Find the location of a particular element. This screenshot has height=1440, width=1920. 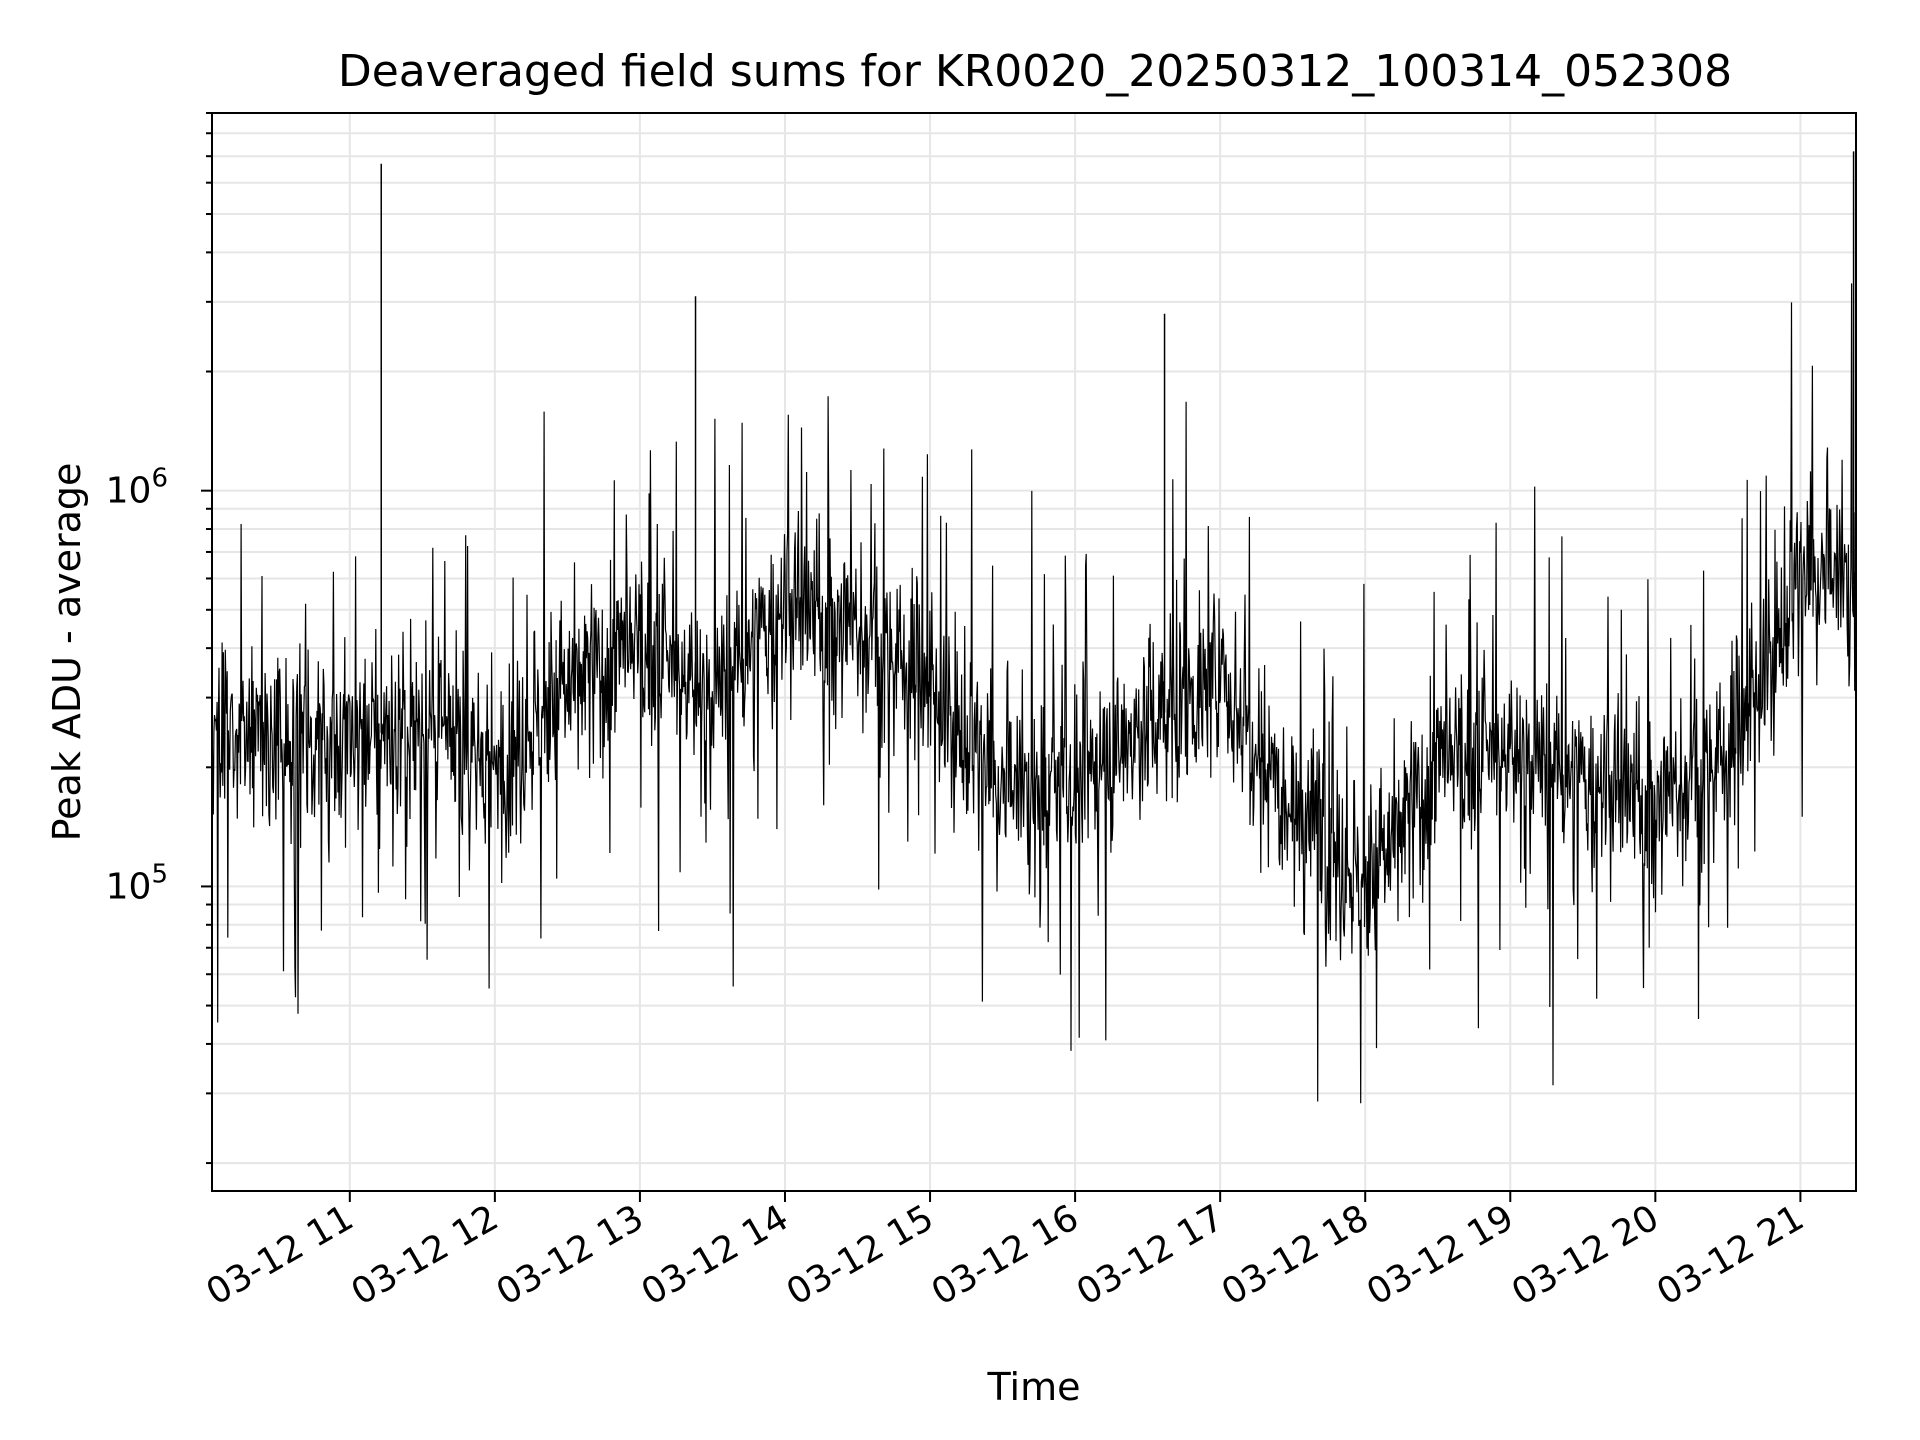

x-tick-label: 03-12 11 is located at coordinates (280, 1255).